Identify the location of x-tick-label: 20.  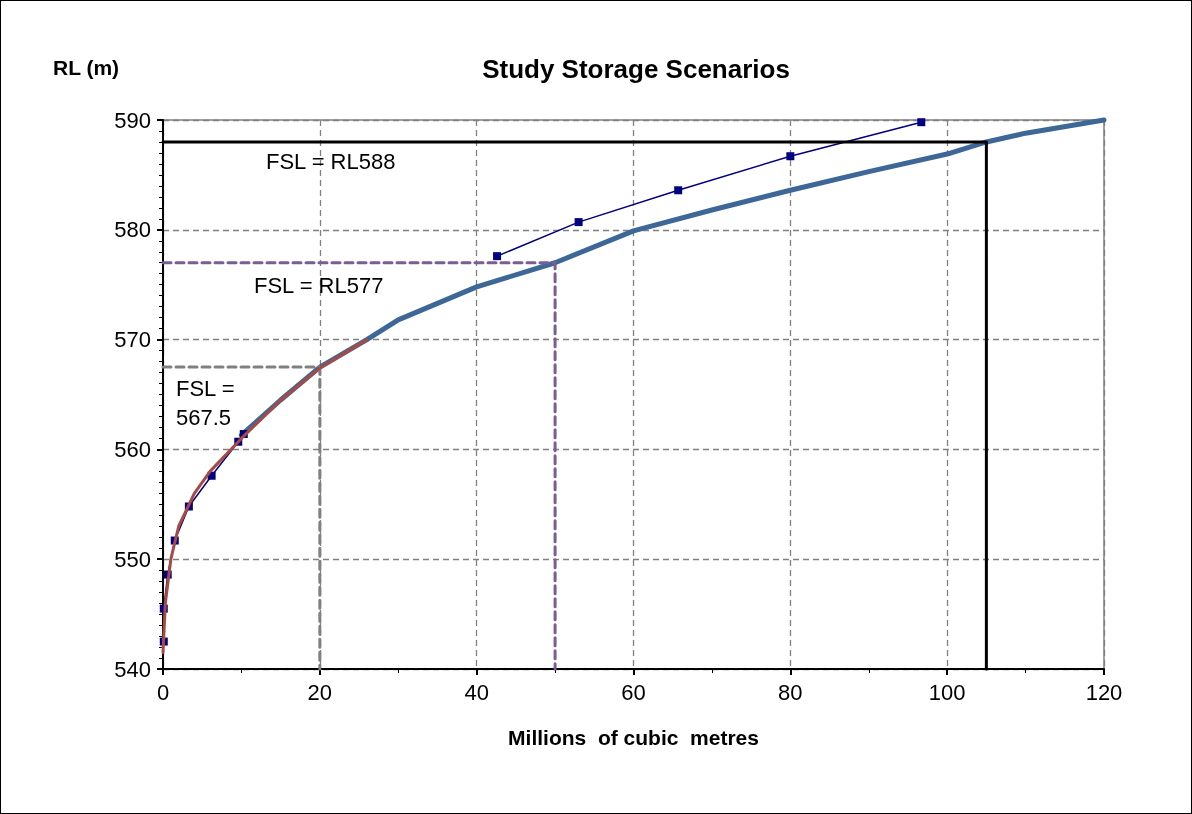
(320, 692).